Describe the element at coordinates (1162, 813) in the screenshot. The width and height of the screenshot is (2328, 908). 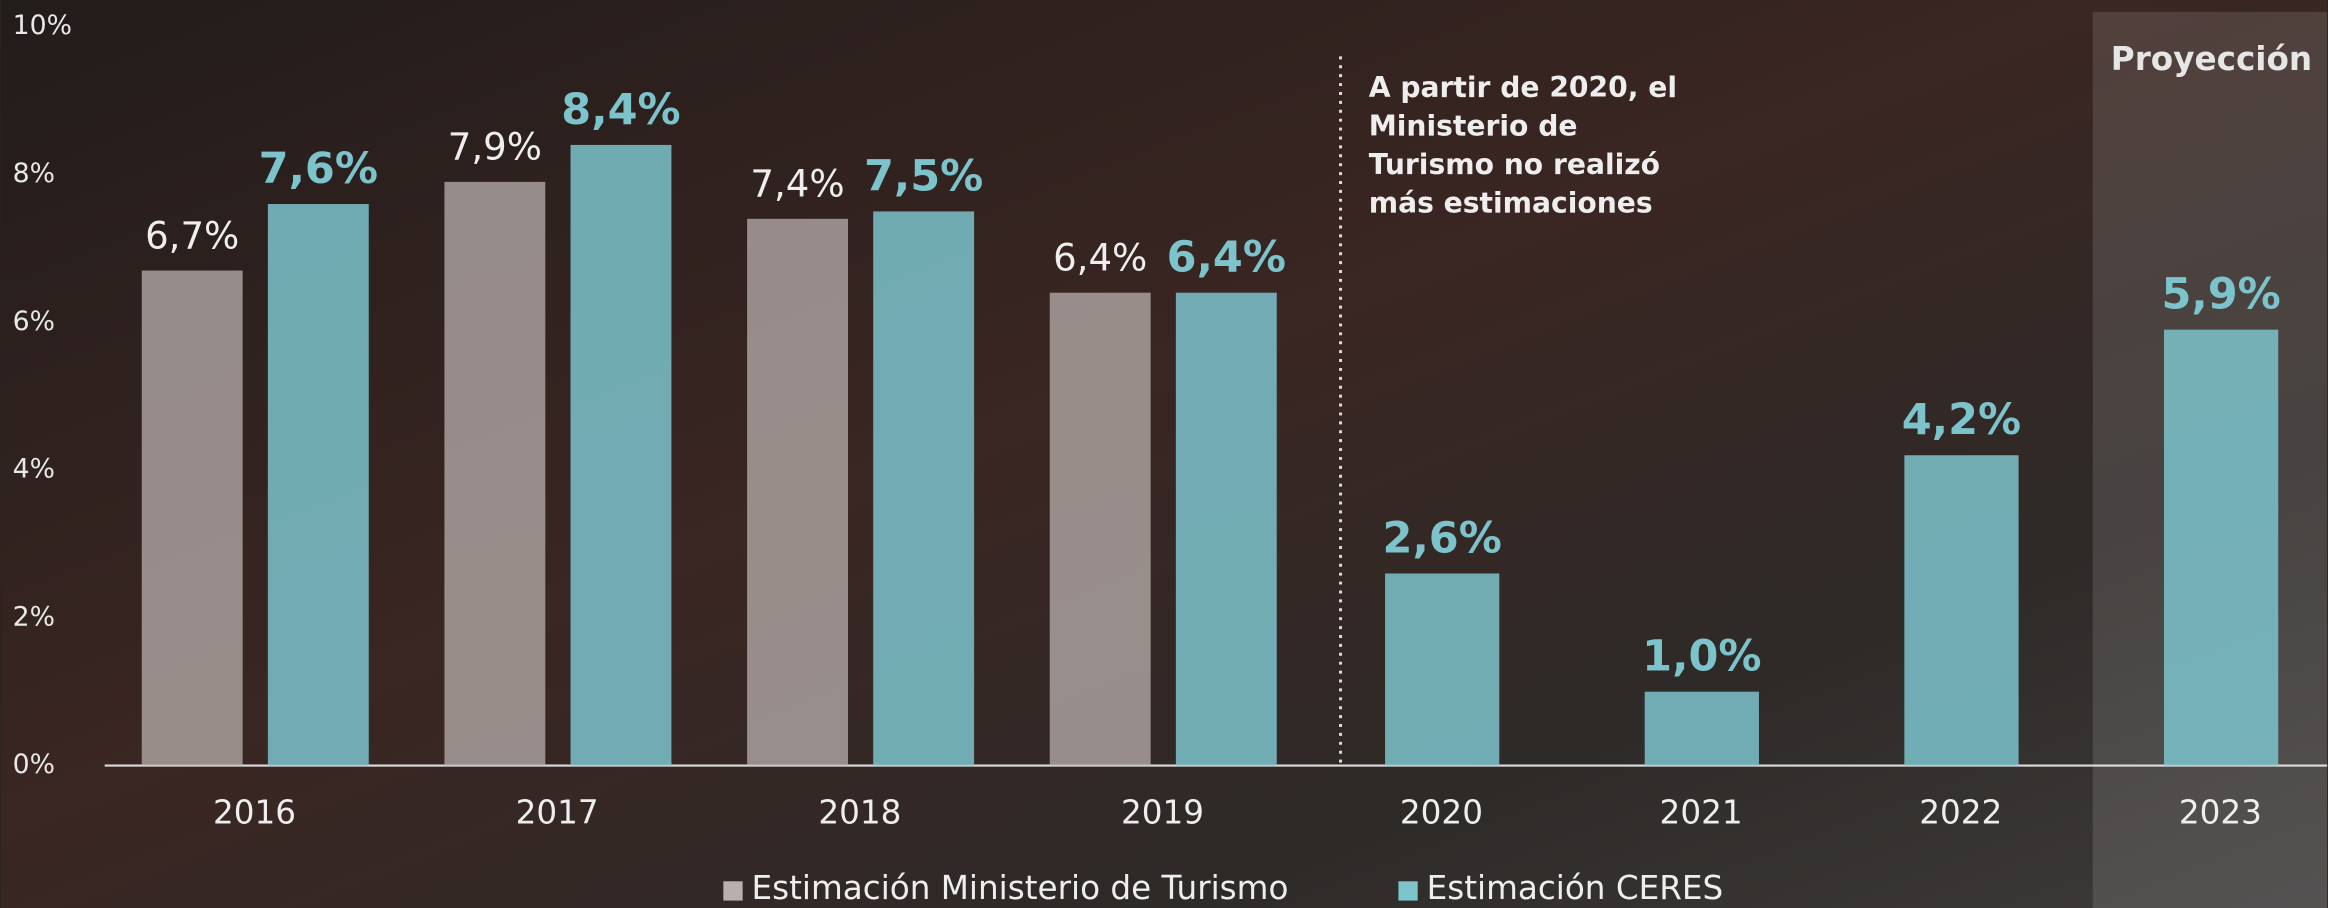
I see `x-tick-label: 2019` at that location.